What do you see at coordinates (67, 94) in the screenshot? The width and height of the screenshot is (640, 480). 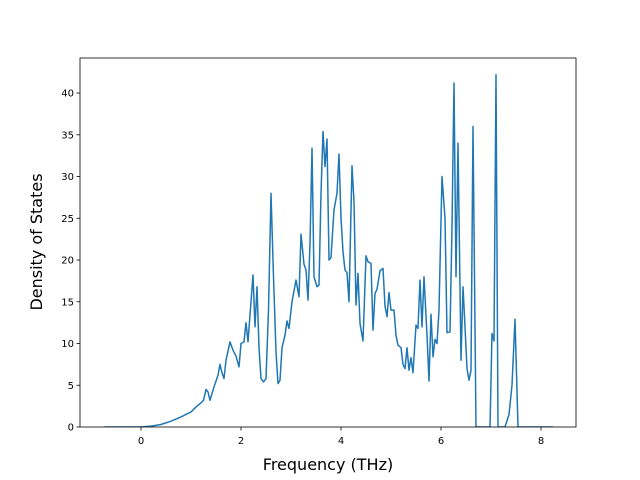 I see `y-tick-label: 40` at bounding box center [67, 94].